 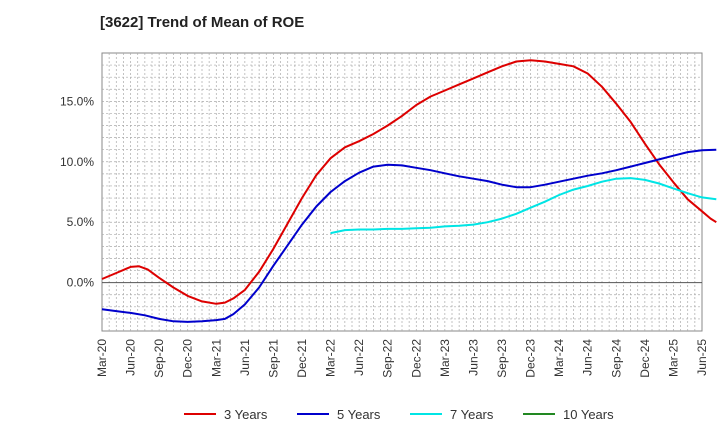 I want to click on y-tick-label: 10.0%, so click(x=77, y=162).